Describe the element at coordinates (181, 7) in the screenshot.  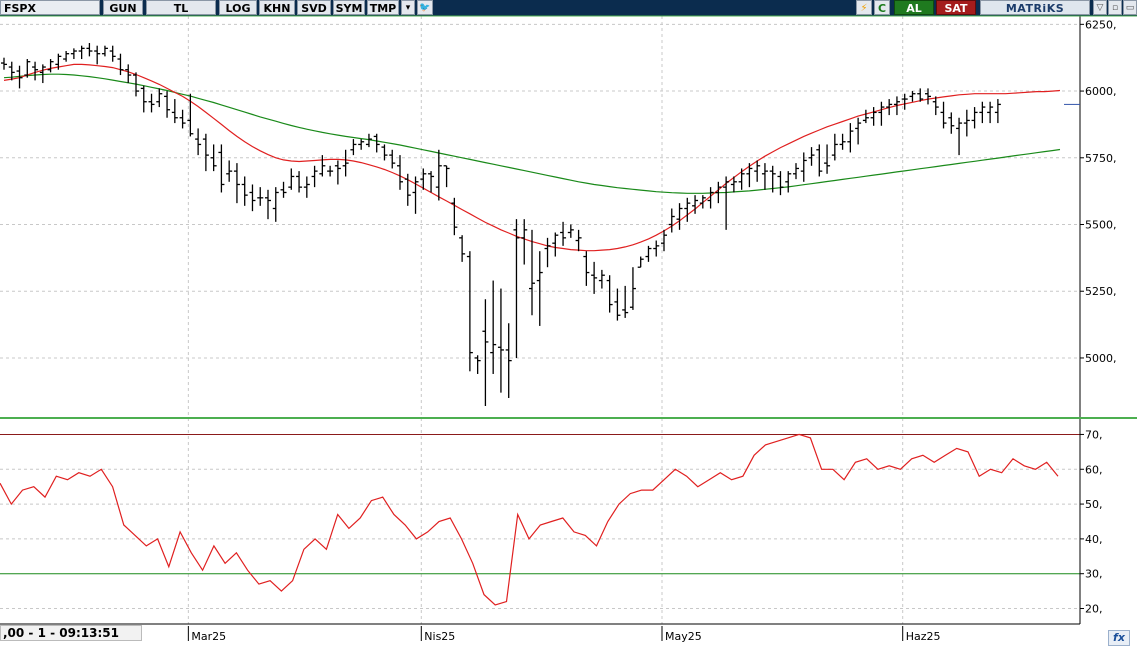
I see `currency-button: TL` at that location.